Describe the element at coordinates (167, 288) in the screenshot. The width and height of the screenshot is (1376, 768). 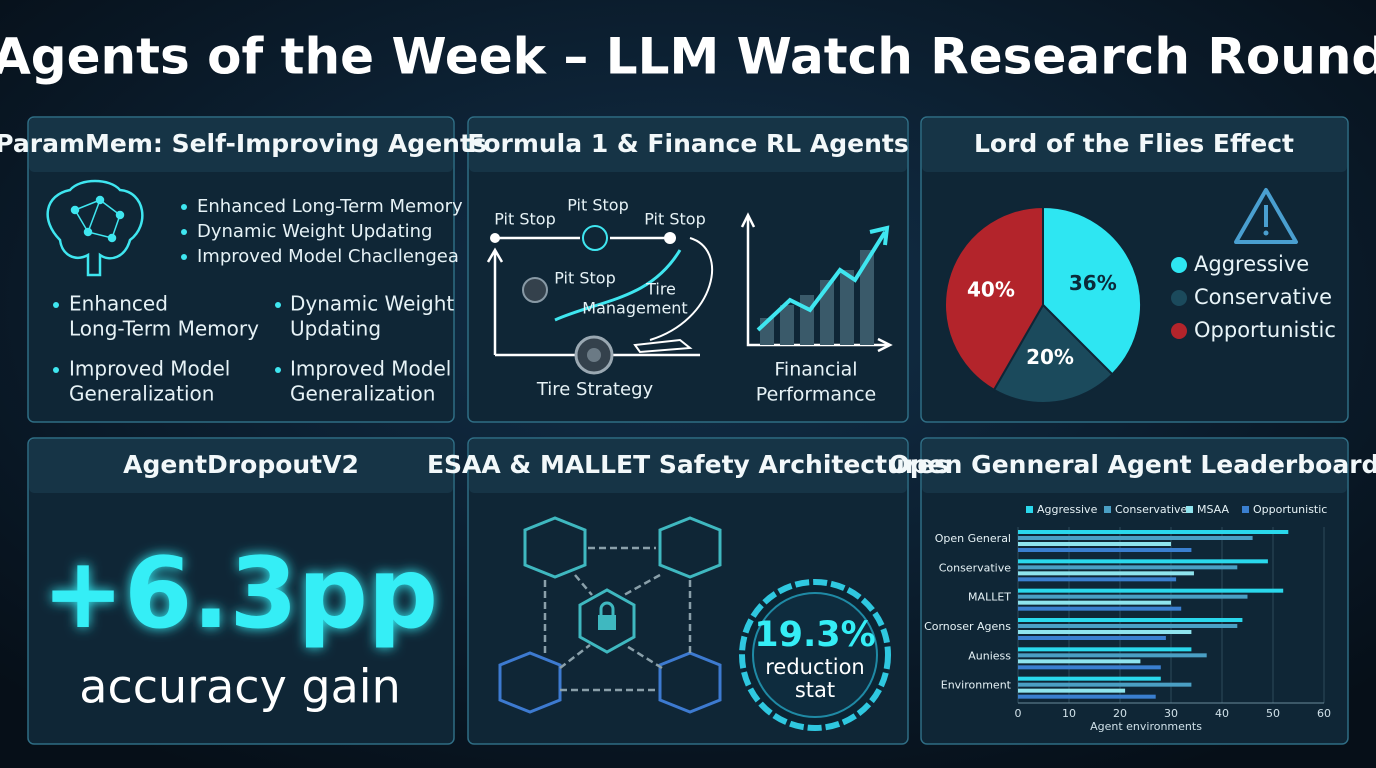
I see `top-bullets` at that location.